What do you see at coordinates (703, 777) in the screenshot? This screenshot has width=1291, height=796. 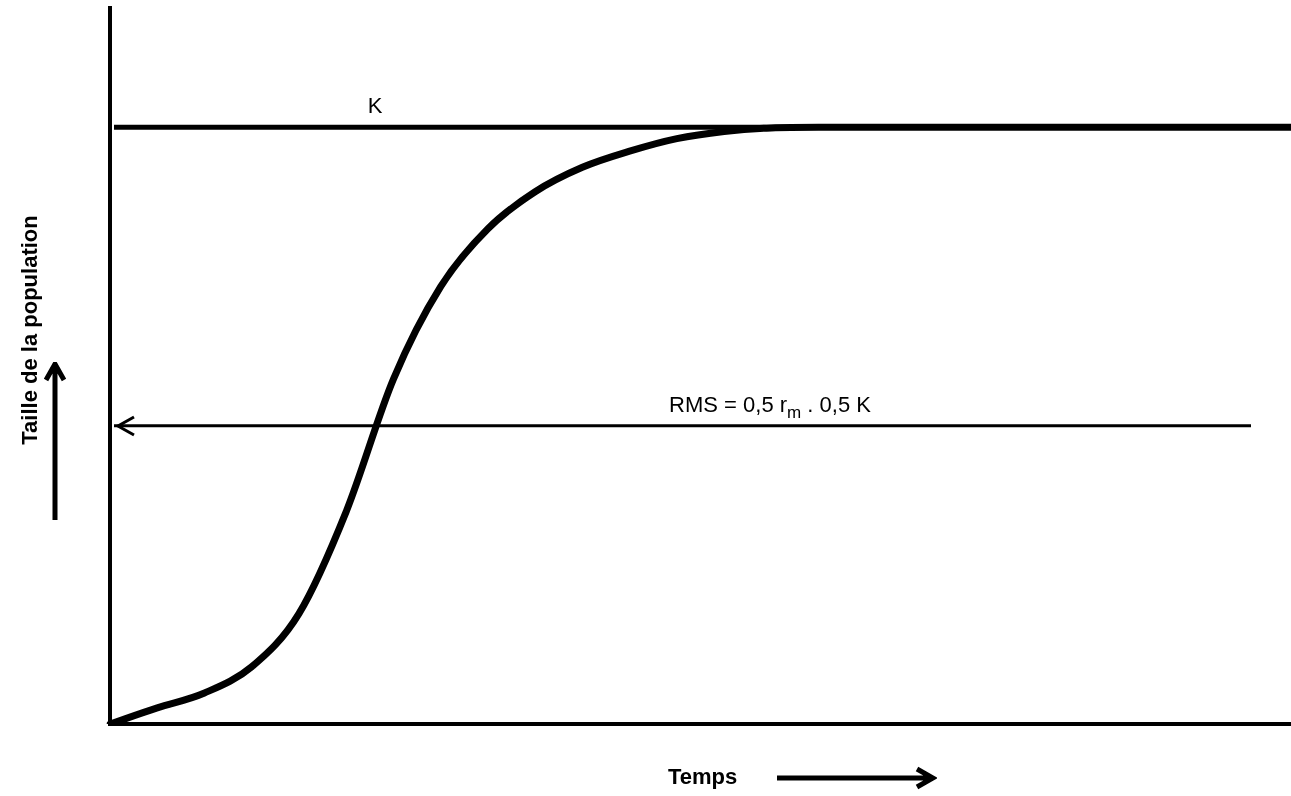 I see `x-axis-title: Temps` at bounding box center [703, 777].